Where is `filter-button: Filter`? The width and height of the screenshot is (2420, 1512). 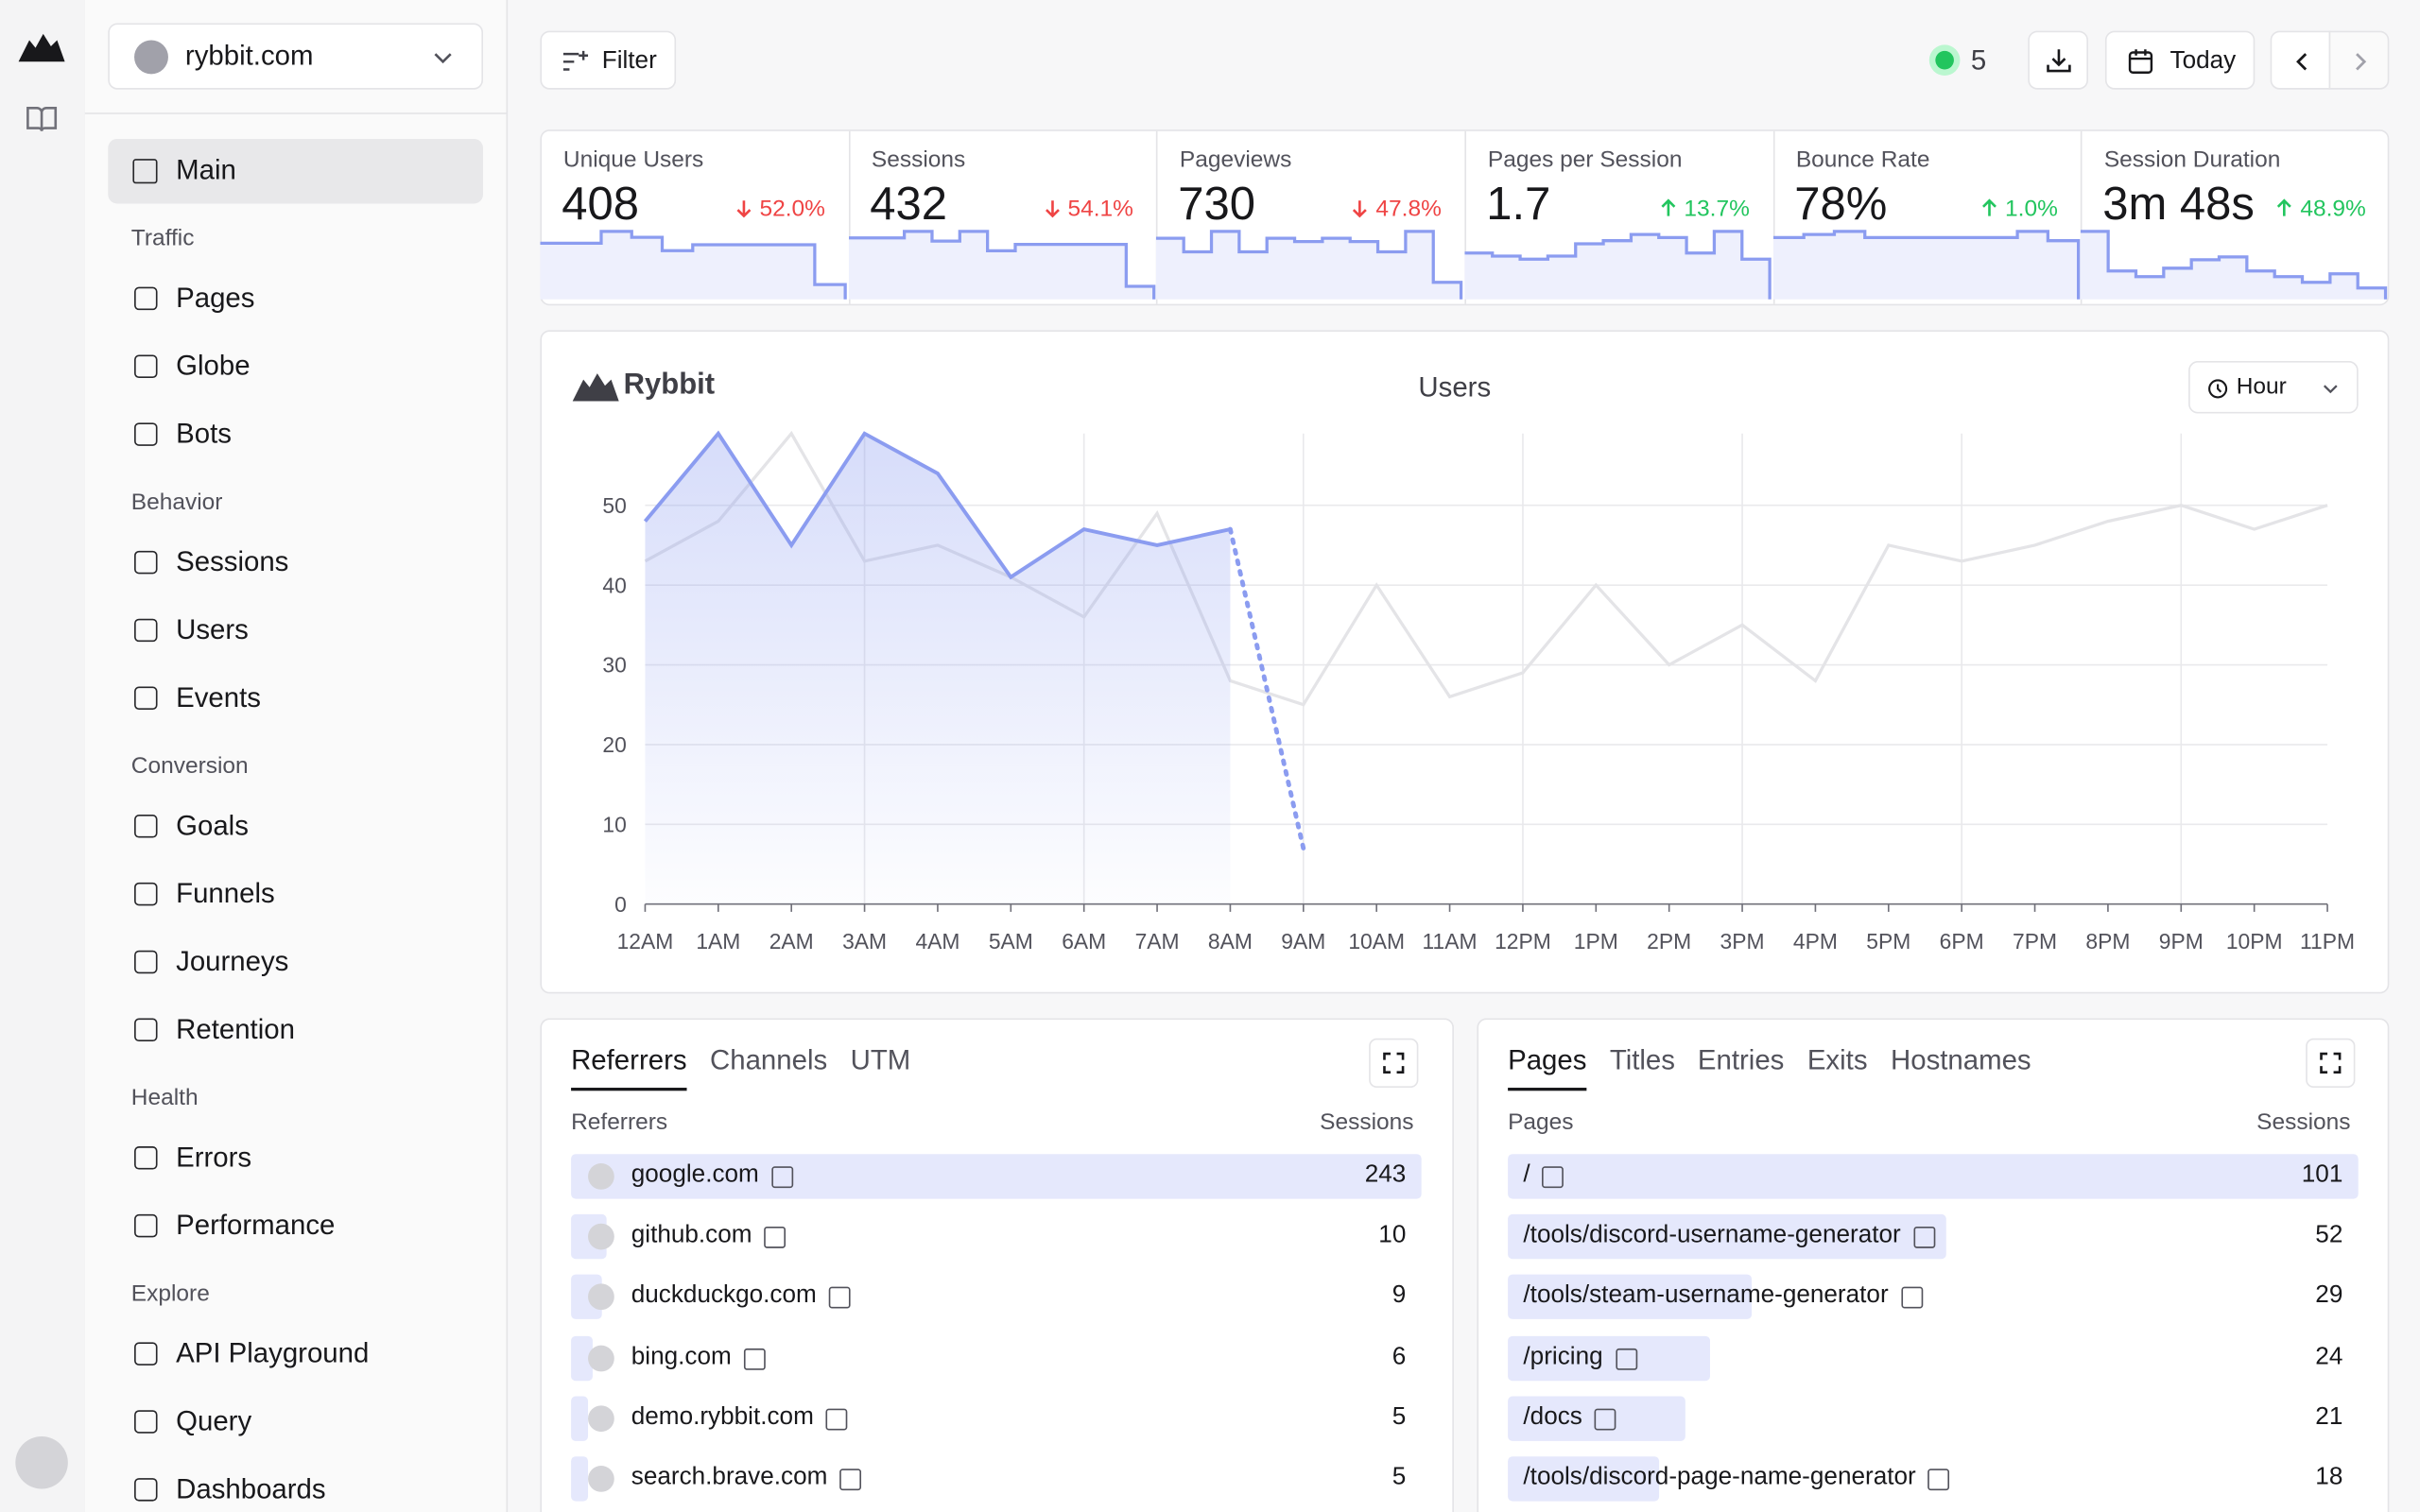
filter-button: Filter is located at coordinates (608, 60).